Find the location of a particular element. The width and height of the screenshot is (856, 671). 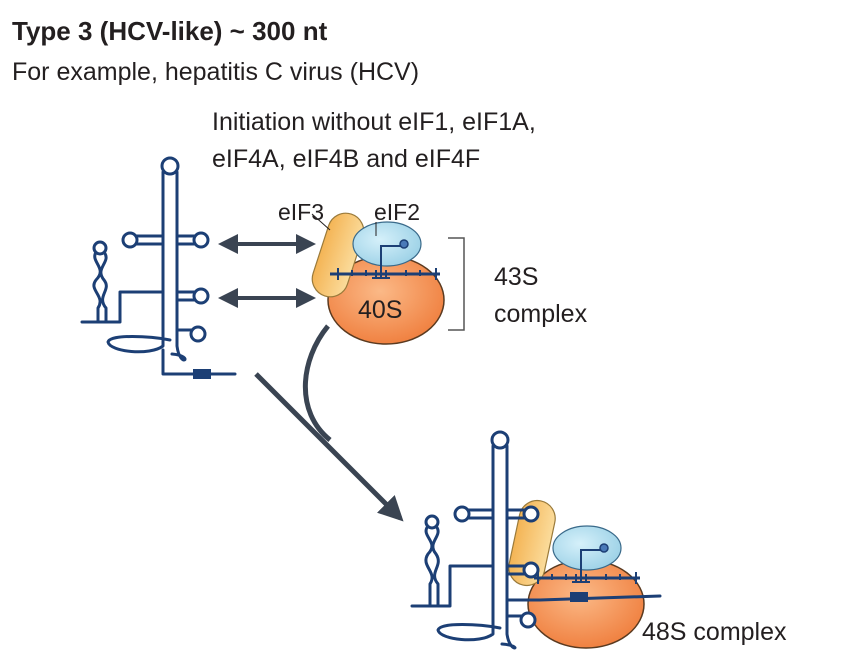

eif2-factor-top is located at coordinates (387, 244).